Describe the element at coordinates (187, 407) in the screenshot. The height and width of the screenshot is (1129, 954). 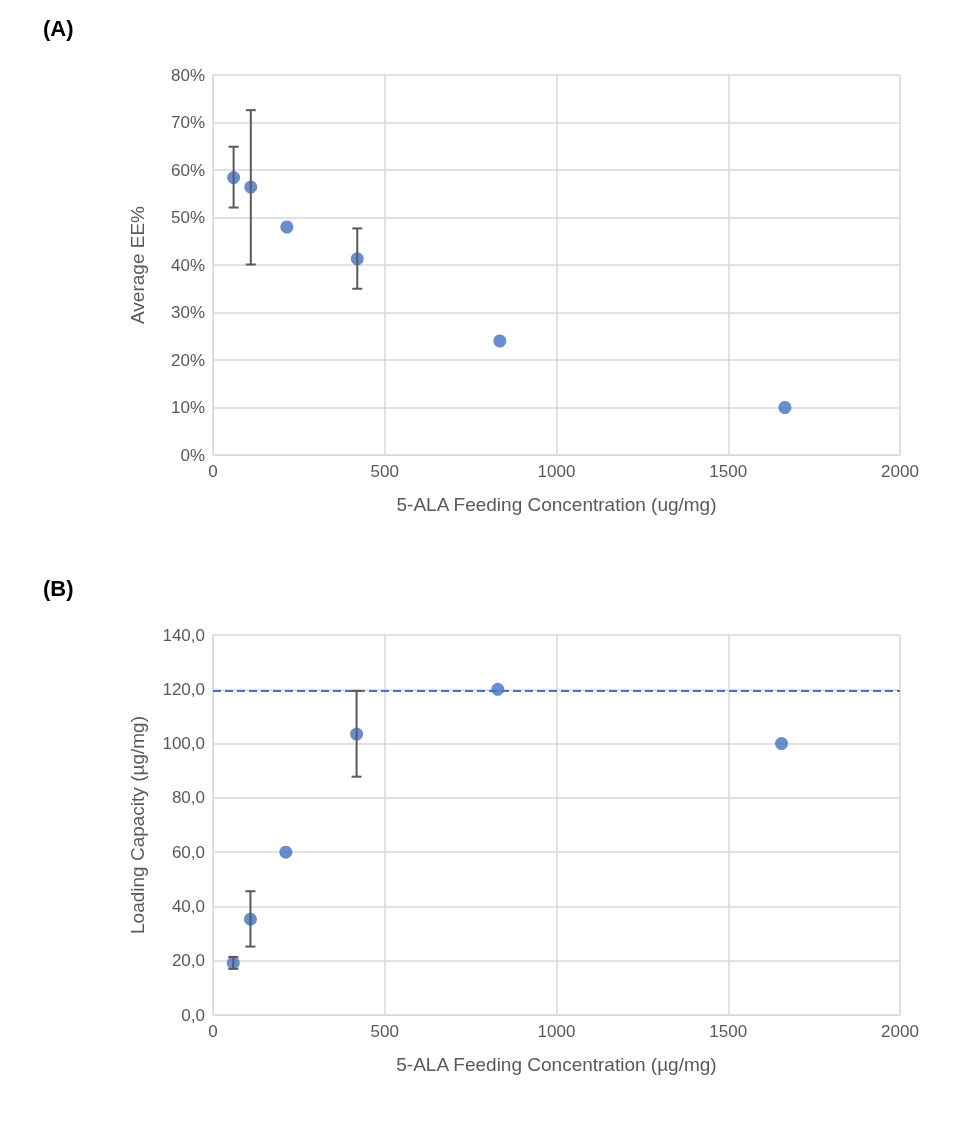
I see `y-tick-label: 10%` at that location.